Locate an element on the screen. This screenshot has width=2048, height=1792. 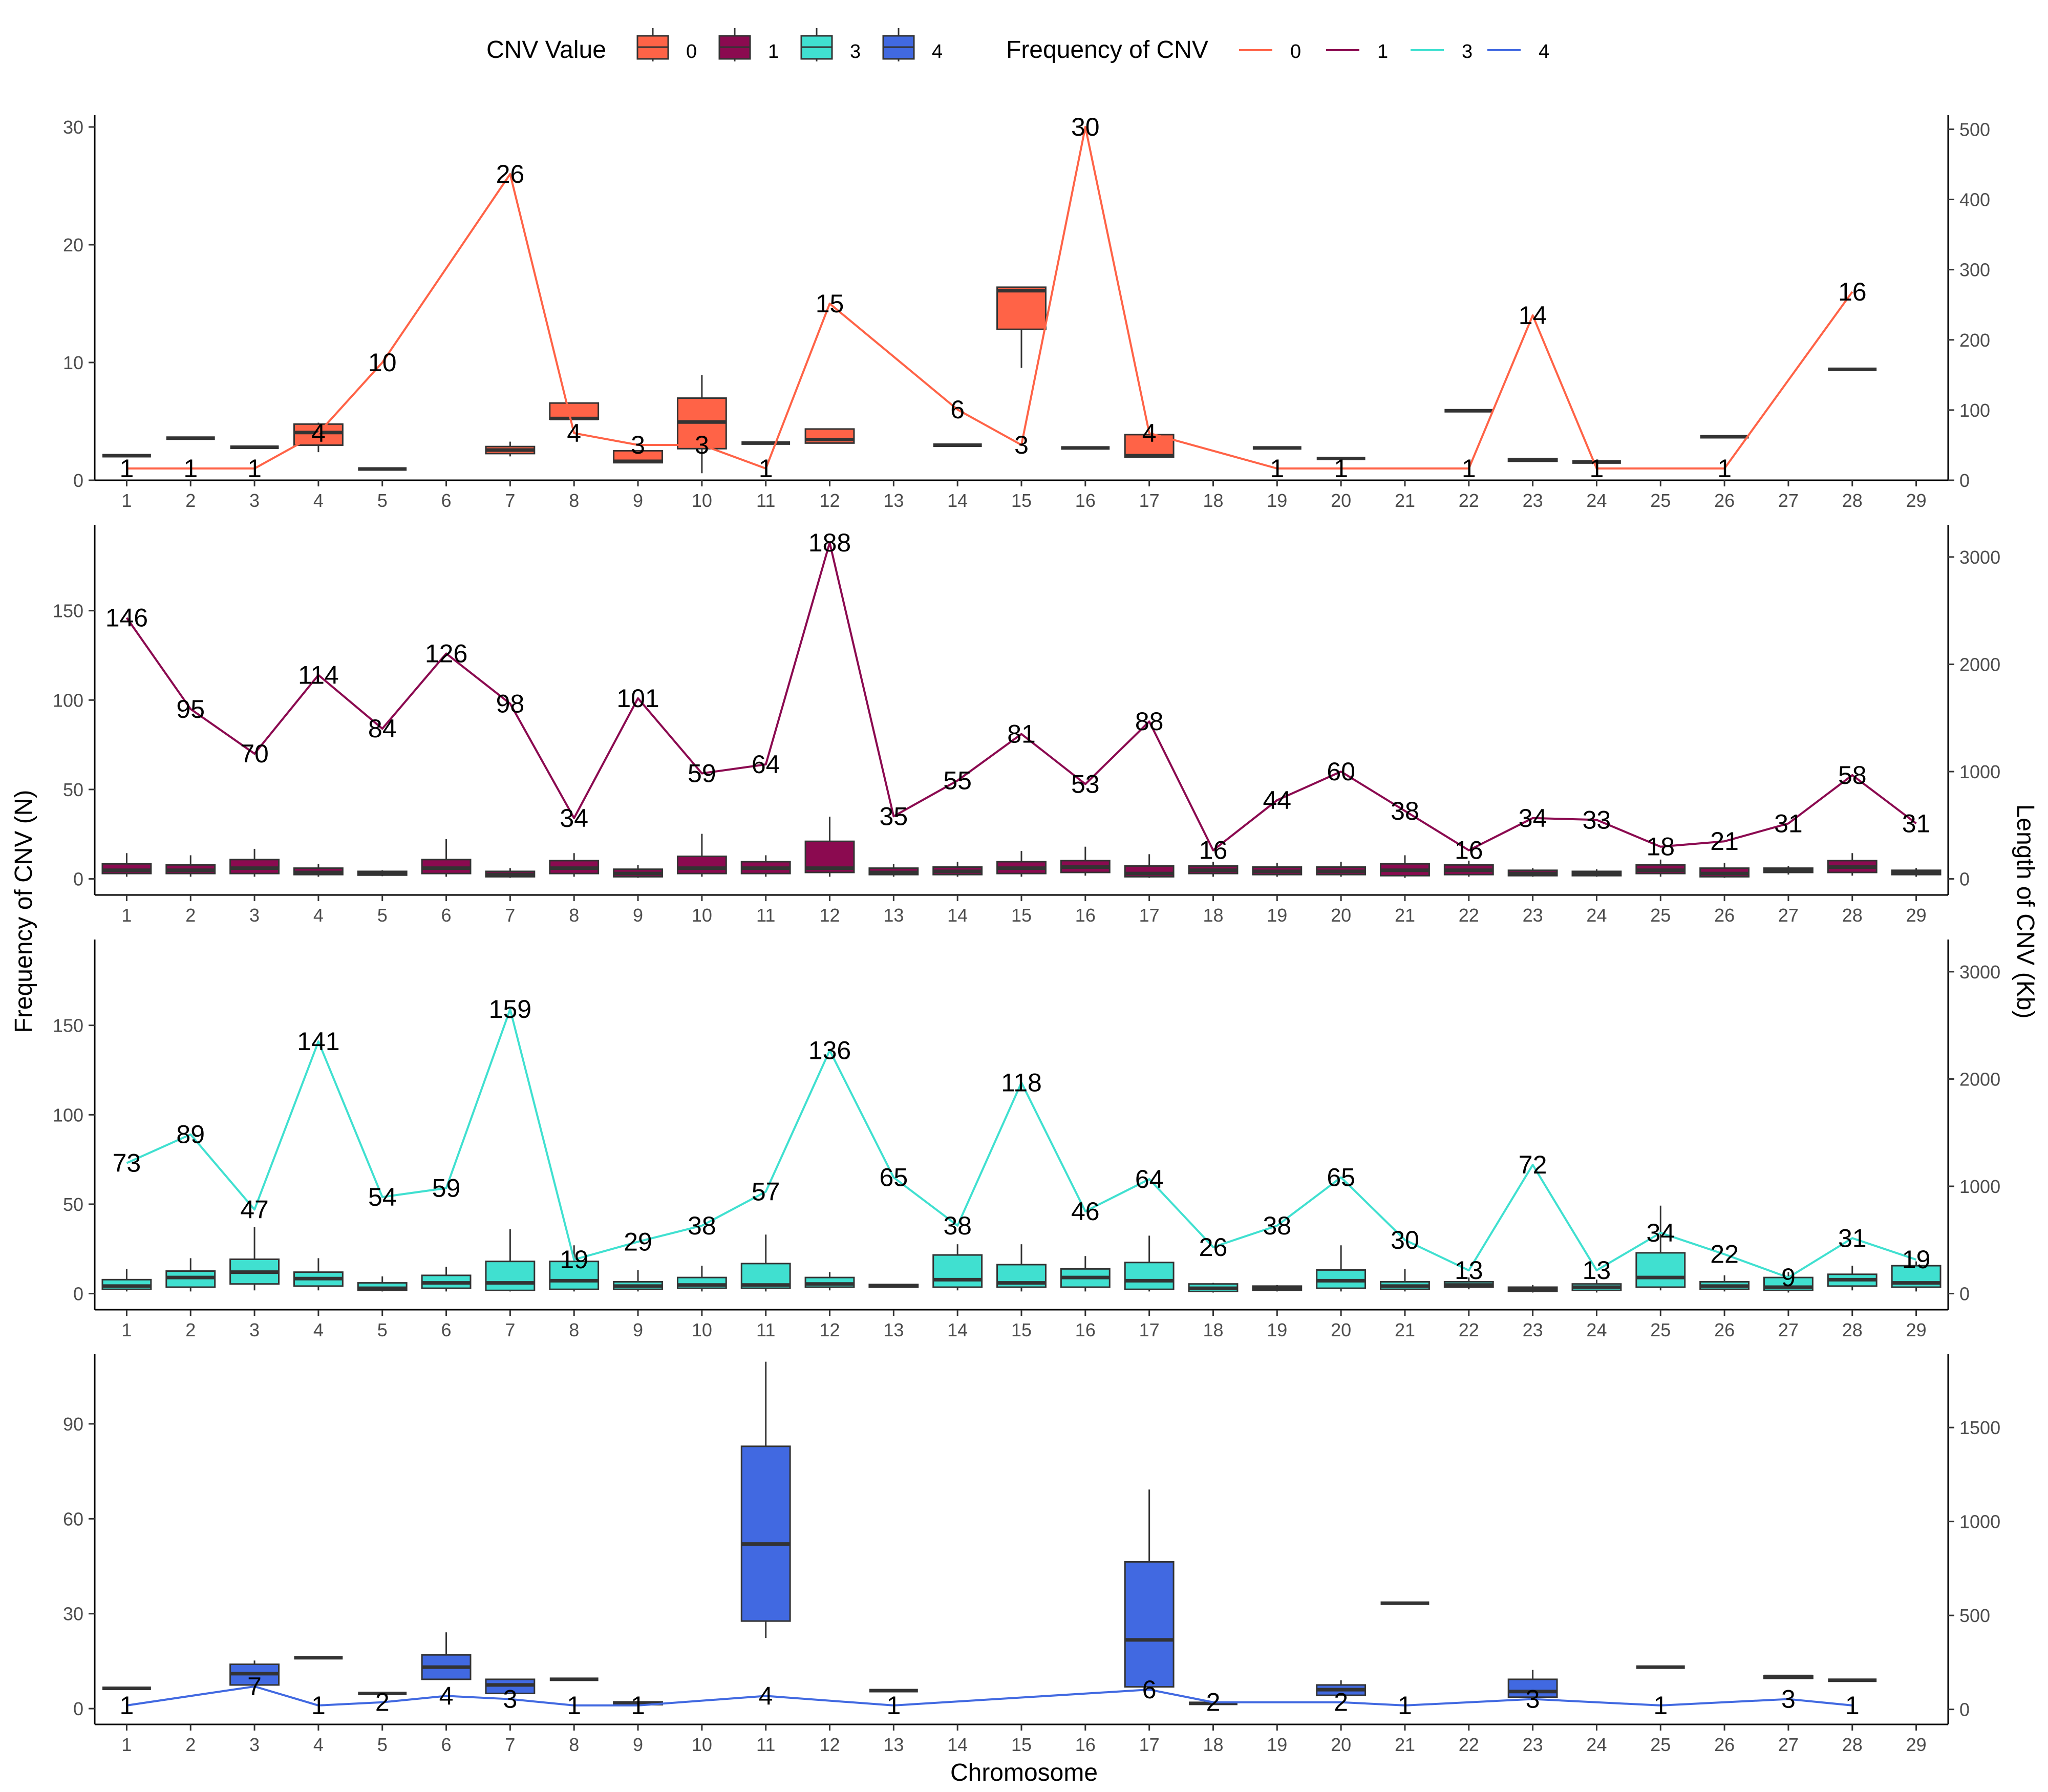
x-tick-label: 11 is located at coordinates (765, 500).